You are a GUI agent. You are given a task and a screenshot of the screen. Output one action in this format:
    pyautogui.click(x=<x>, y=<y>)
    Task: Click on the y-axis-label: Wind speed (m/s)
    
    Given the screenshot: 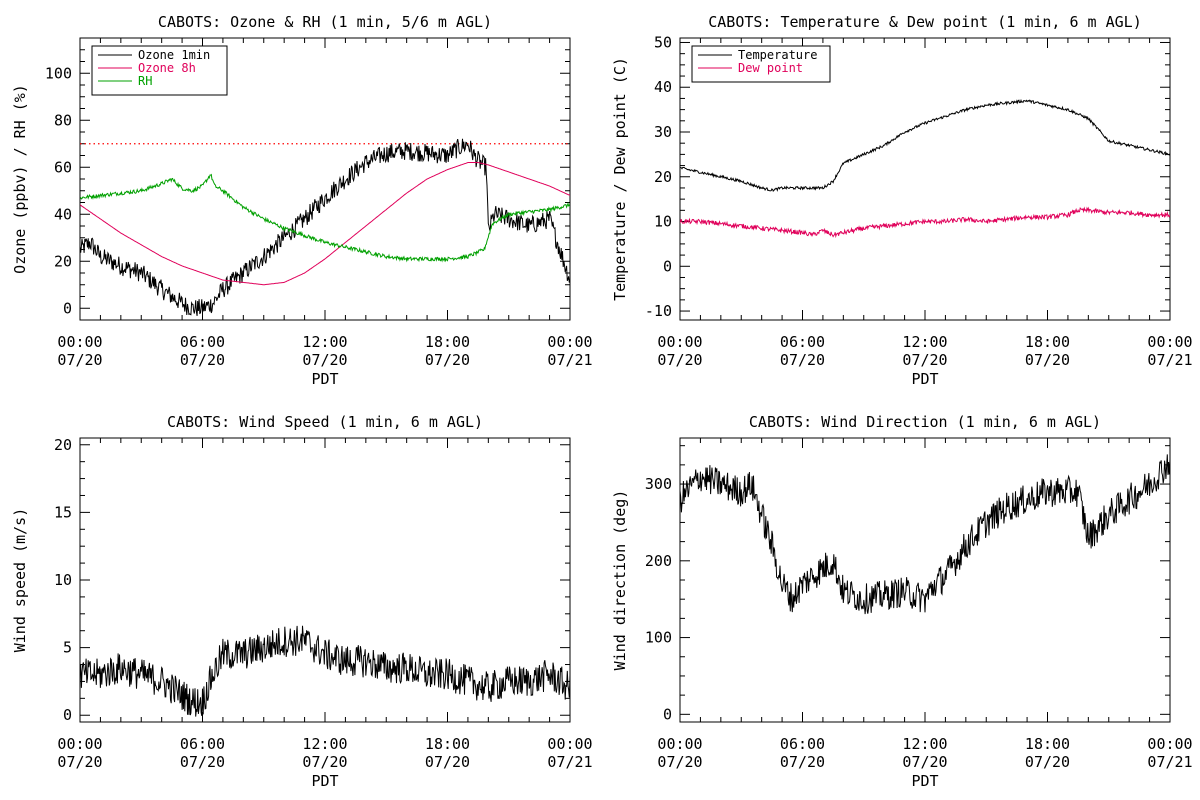 What is the action you would take?
    pyautogui.click(x=20, y=580)
    